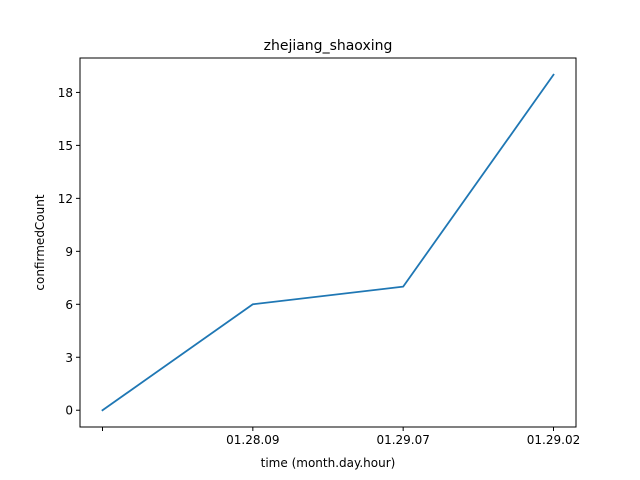 The height and width of the screenshot is (480, 640). Describe the element at coordinates (69, 358) in the screenshot. I see `y-tick-label: 3` at that location.